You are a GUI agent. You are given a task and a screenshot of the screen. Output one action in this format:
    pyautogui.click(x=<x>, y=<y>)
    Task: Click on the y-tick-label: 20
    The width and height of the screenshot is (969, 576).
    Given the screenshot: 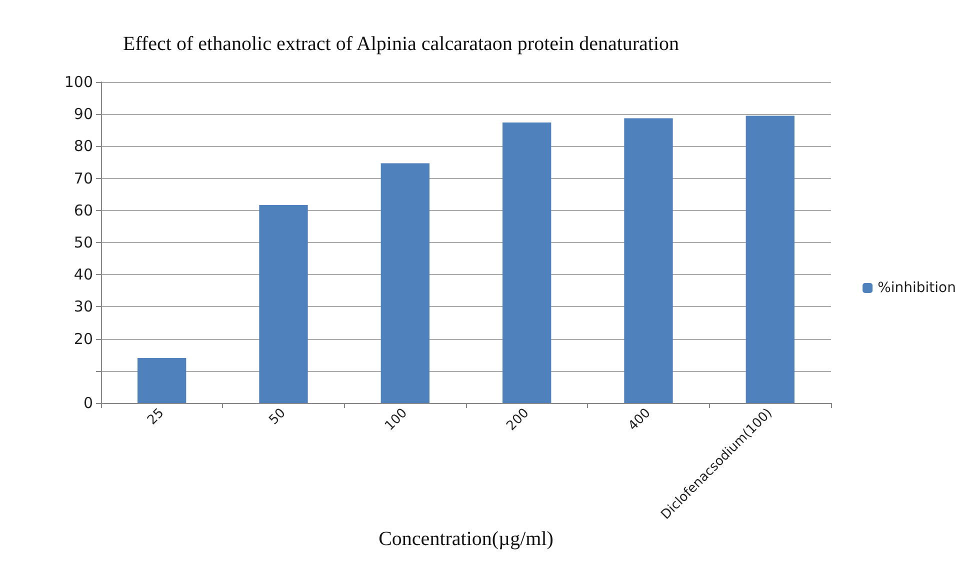 What is the action you would take?
    pyautogui.click(x=83, y=339)
    